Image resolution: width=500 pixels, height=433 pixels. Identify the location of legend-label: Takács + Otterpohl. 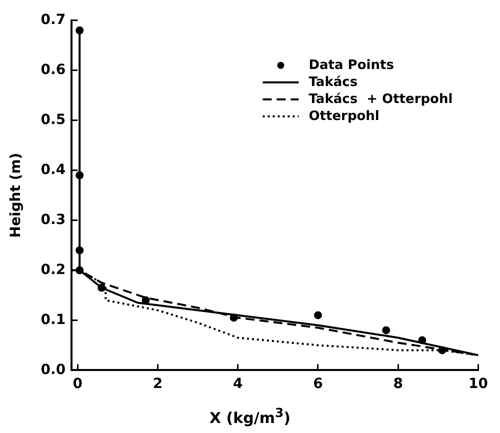
(380, 99).